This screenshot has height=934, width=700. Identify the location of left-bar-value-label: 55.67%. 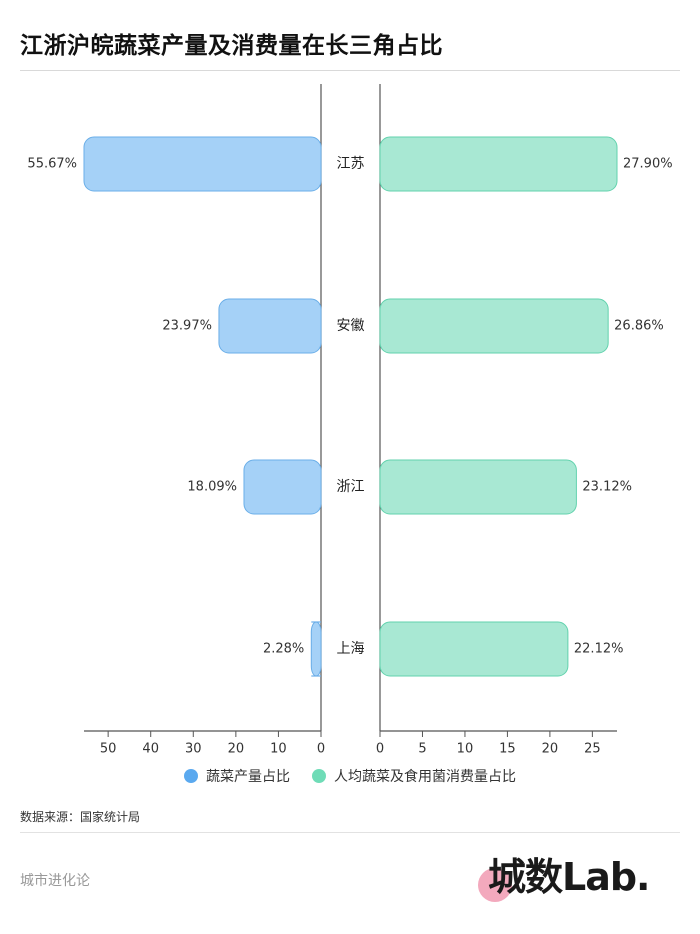
(52, 164).